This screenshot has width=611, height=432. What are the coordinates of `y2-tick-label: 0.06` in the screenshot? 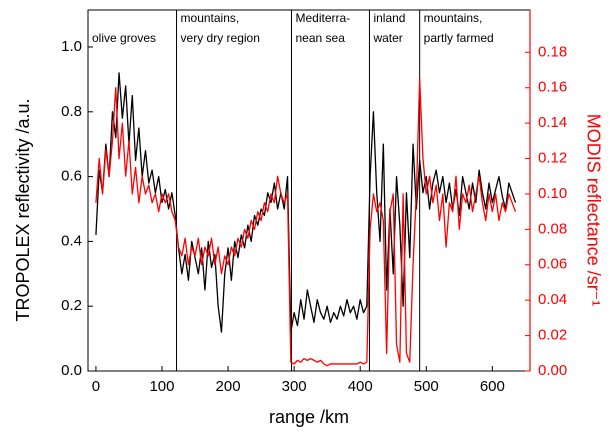 It's located at (552, 264).